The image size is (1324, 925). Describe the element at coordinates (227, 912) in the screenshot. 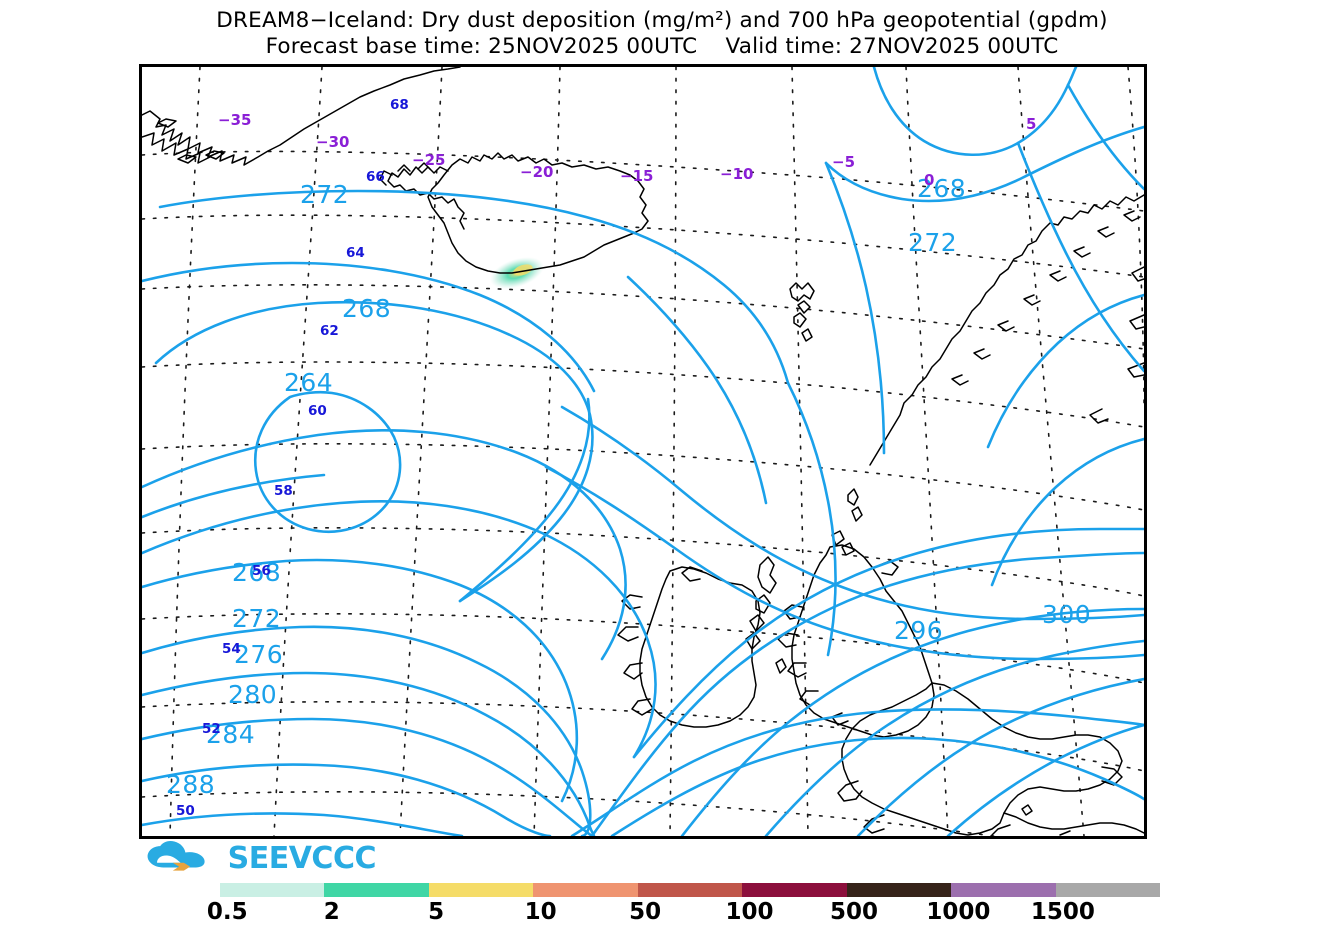

I see `colorbar-tick: 0.5` at that location.